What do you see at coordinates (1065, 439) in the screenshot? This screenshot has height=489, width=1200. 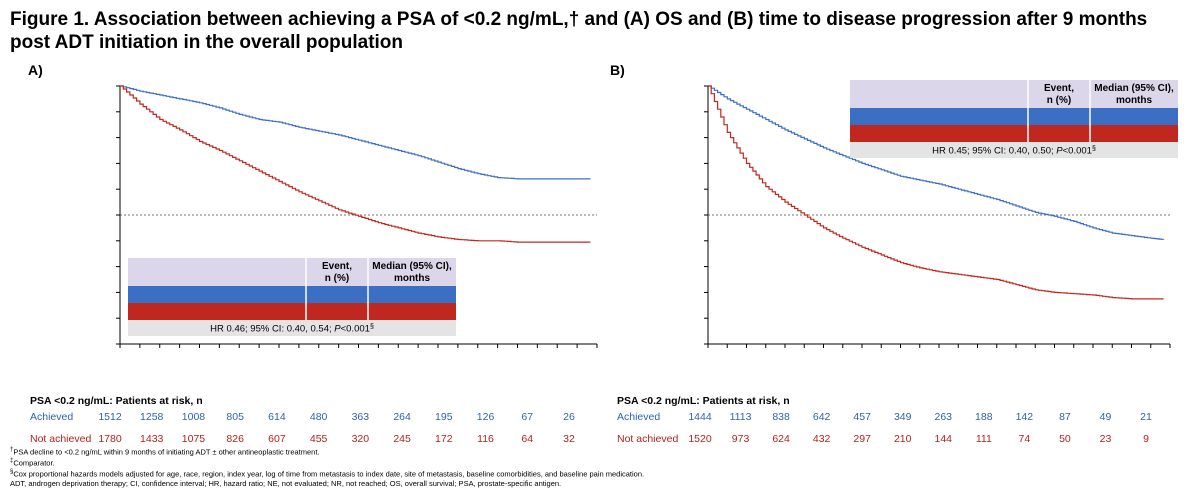 I see `risk-cell: 50` at bounding box center [1065, 439].